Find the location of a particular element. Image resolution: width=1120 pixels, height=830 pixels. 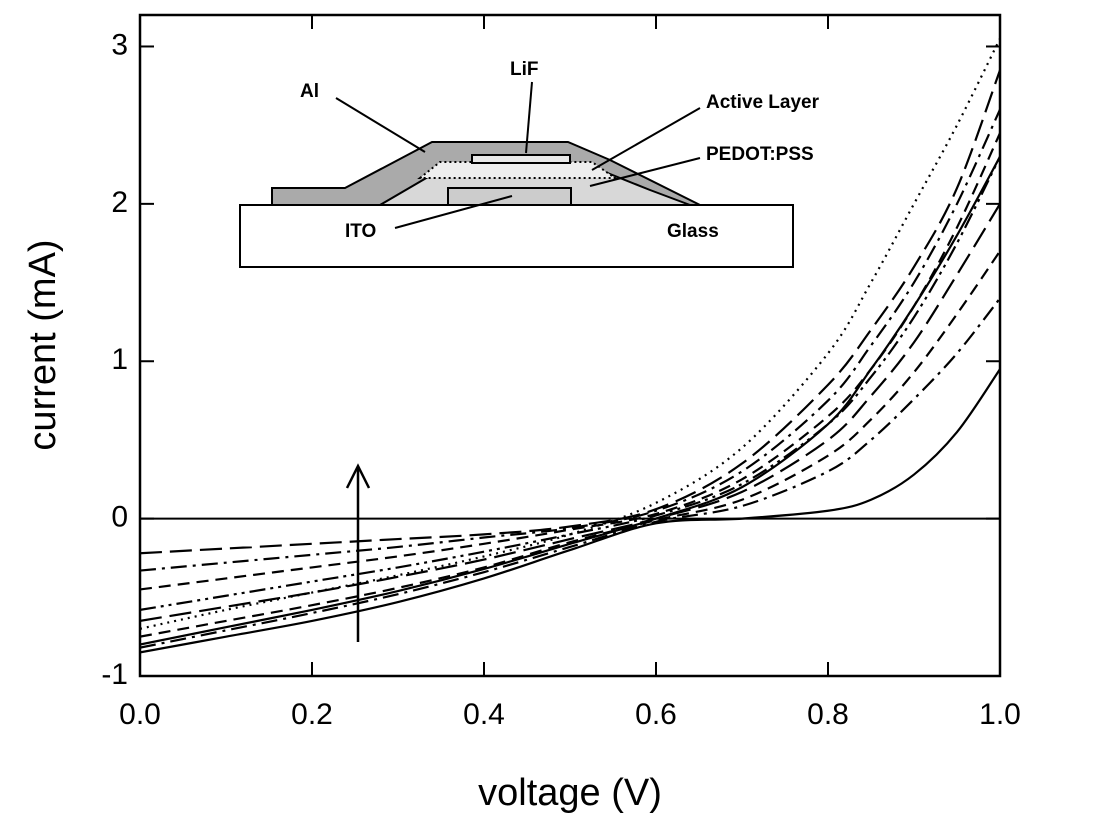

device-inset is located at coordinates (516, 174).